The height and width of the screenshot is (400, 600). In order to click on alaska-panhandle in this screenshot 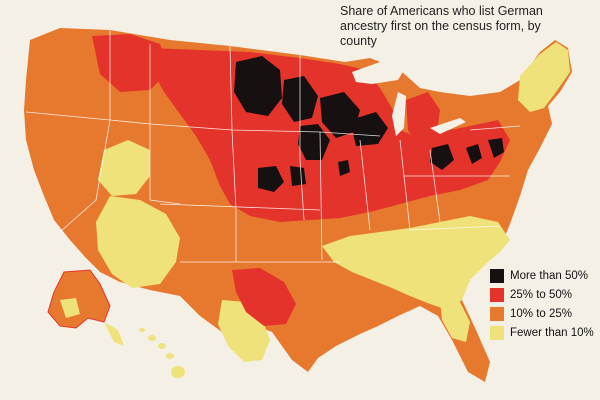, I will do `click(114, 334)`.